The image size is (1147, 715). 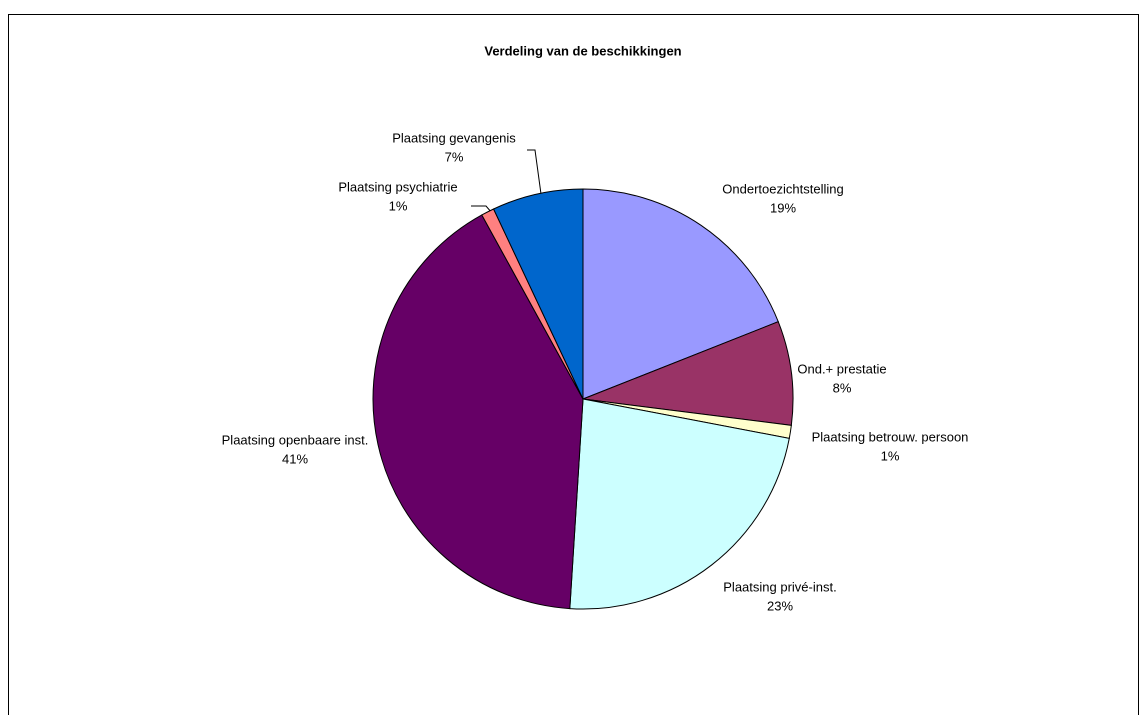 I want to click on slice-value-label: 8%, so click(x=842, y=387).